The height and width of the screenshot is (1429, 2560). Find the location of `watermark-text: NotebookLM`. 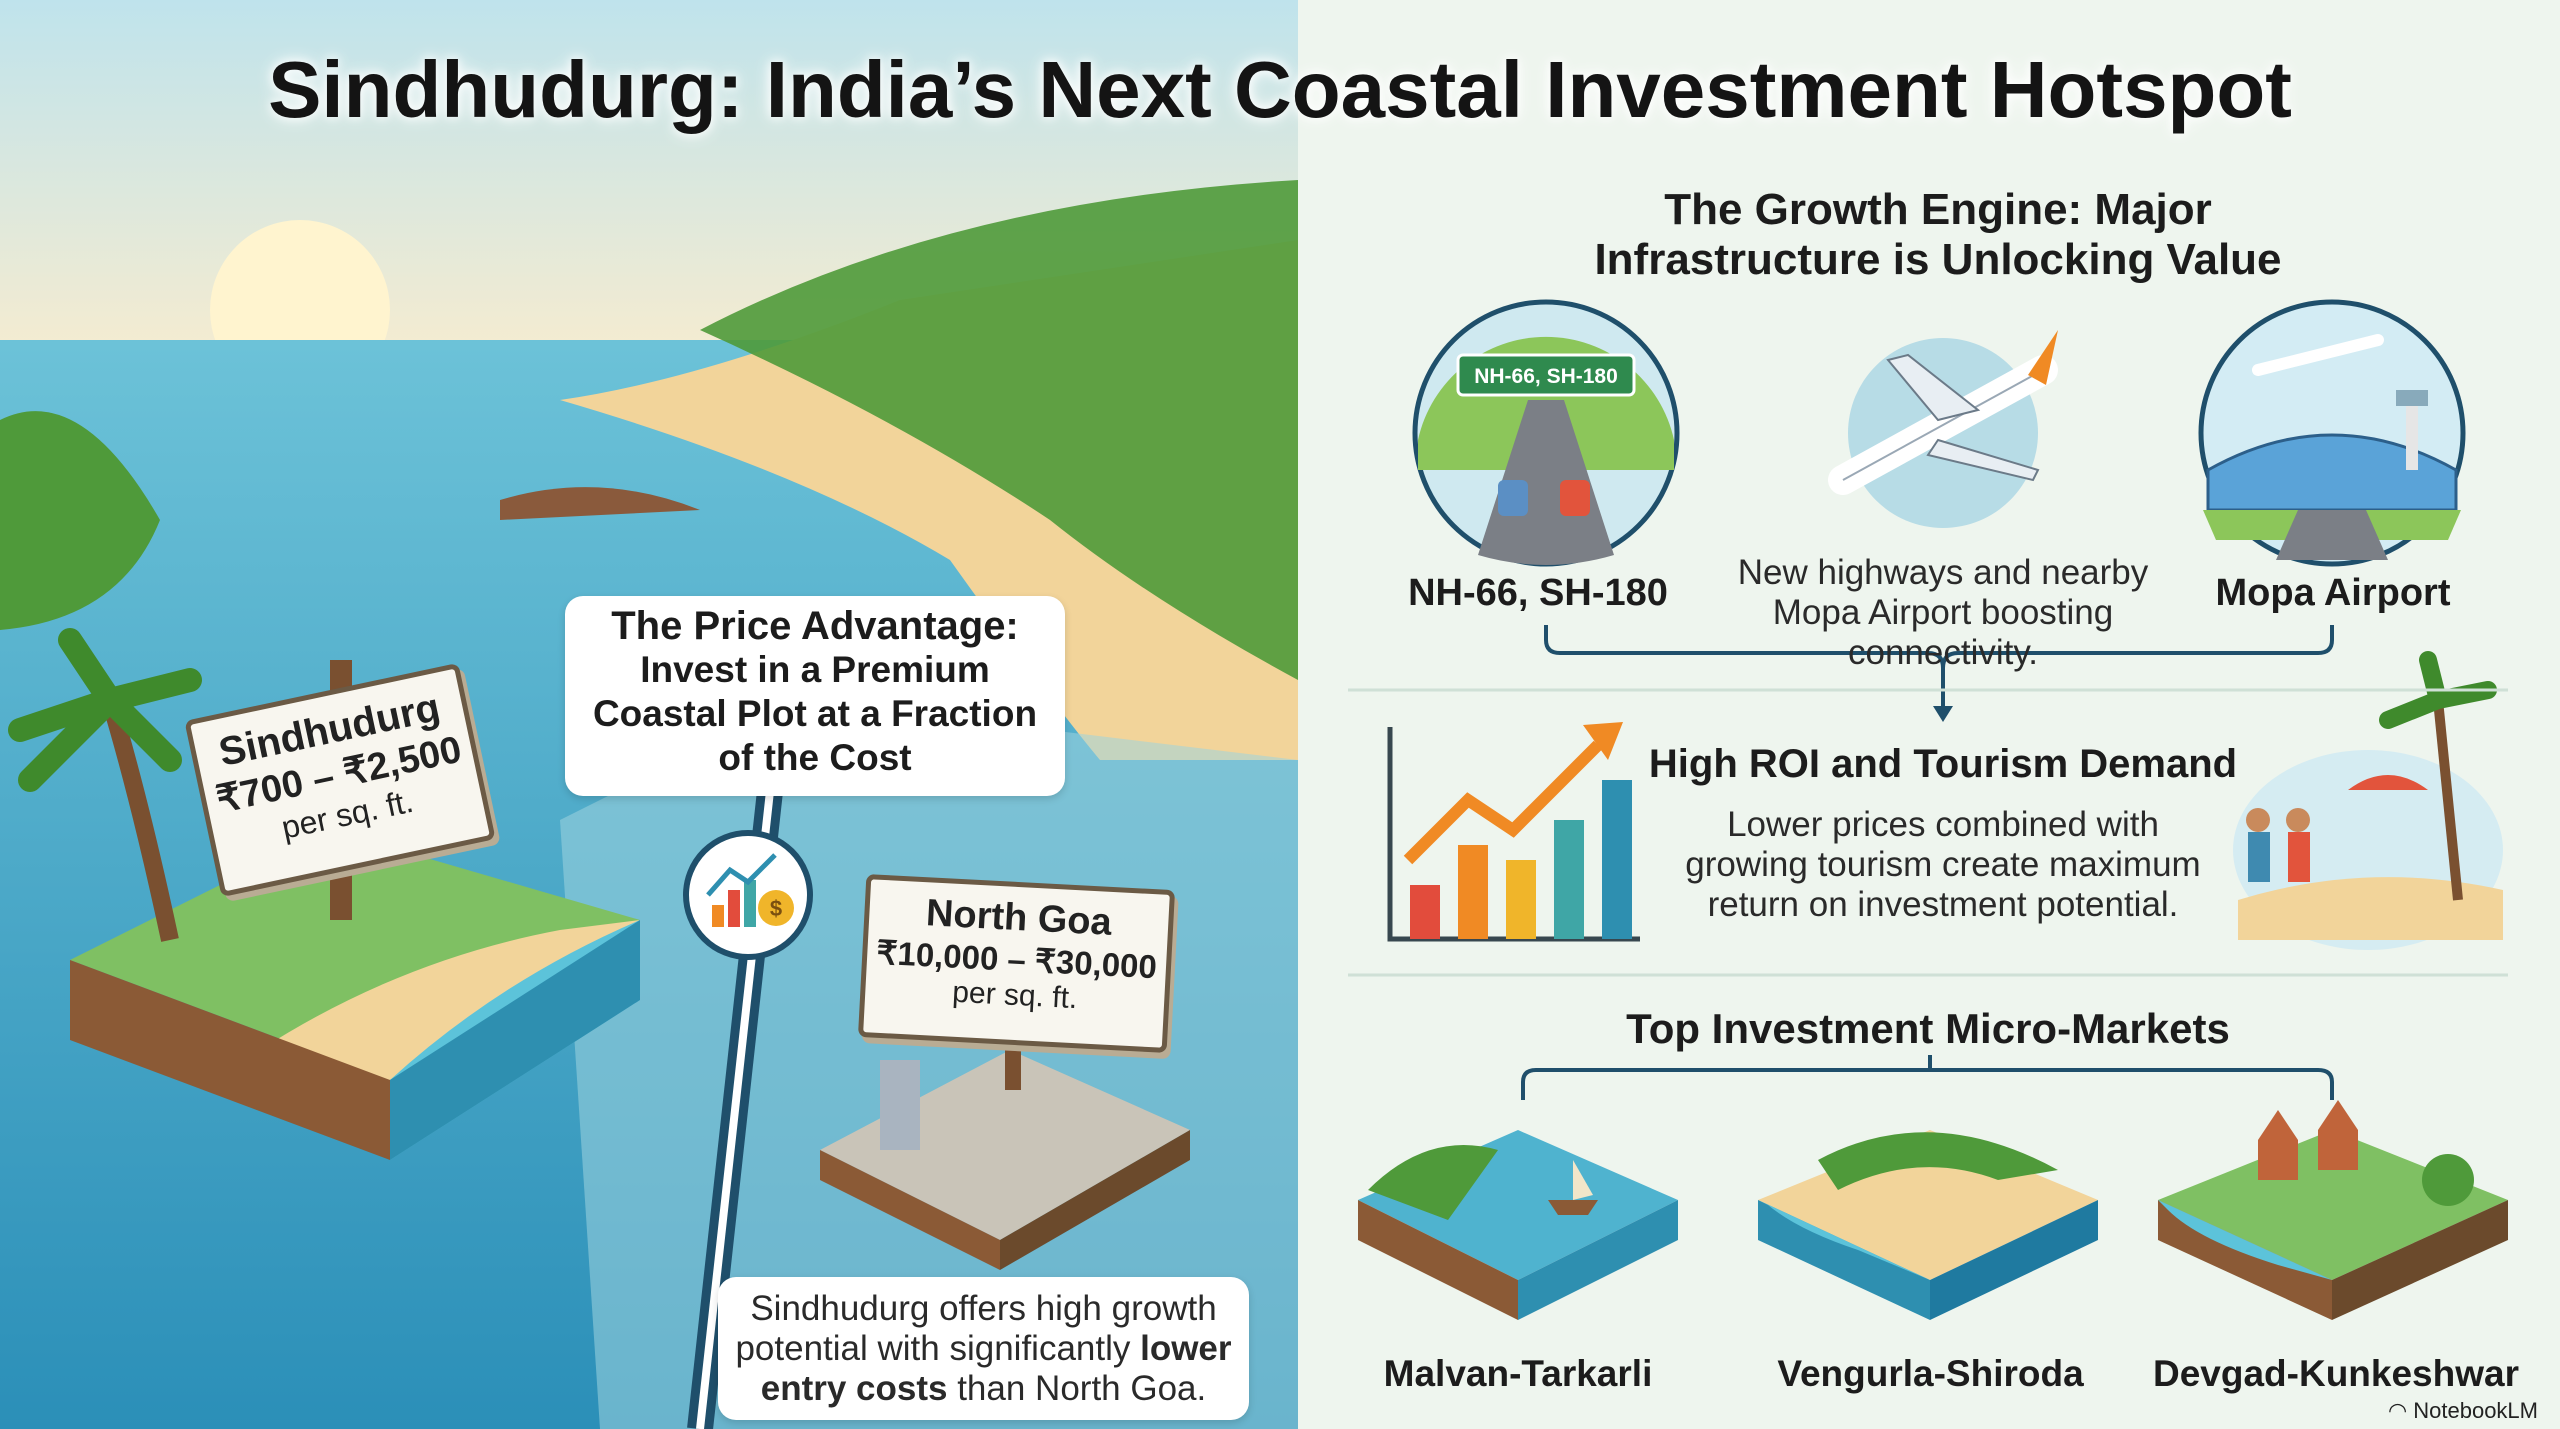

watermark-text: NotebookLM is located at coordinates (2475, 1410).